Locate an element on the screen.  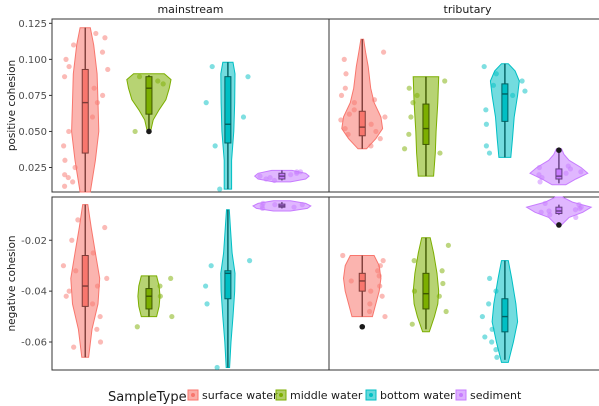
legend-entry-surface-water: surface water is located at coordinates (240, 395).